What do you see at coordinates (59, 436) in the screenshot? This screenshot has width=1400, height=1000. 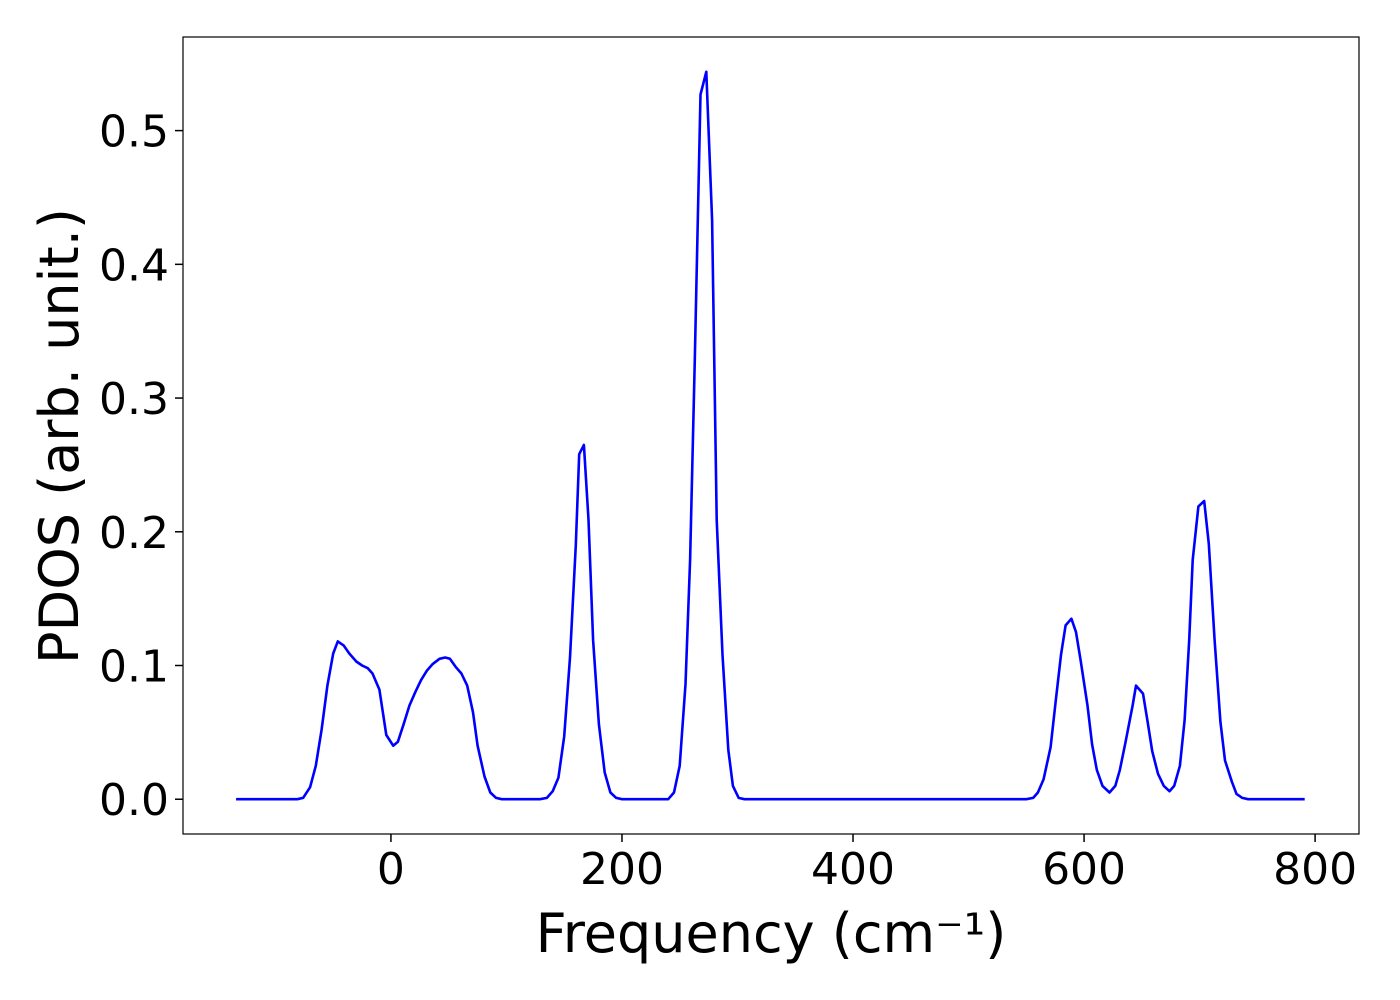 I see `y-axis-label: PDOS (arb. unit.)` at bounding box center [59, 436].